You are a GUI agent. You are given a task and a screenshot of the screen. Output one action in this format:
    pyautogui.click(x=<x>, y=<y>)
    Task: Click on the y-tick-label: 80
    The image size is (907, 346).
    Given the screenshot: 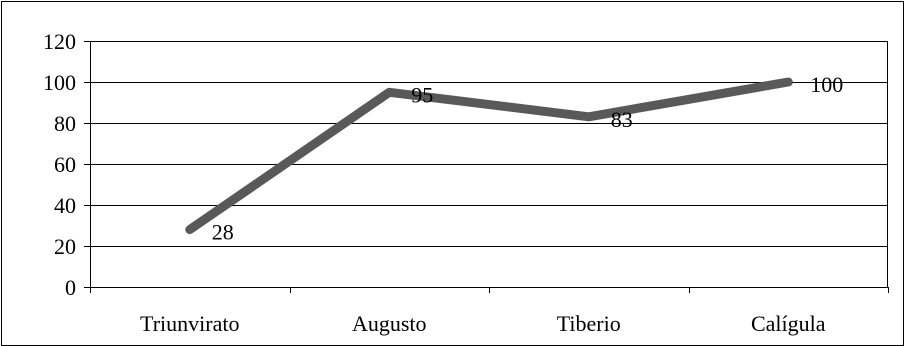 What is the action you would take?
    pyautogui.click(x=65, y=123)
    